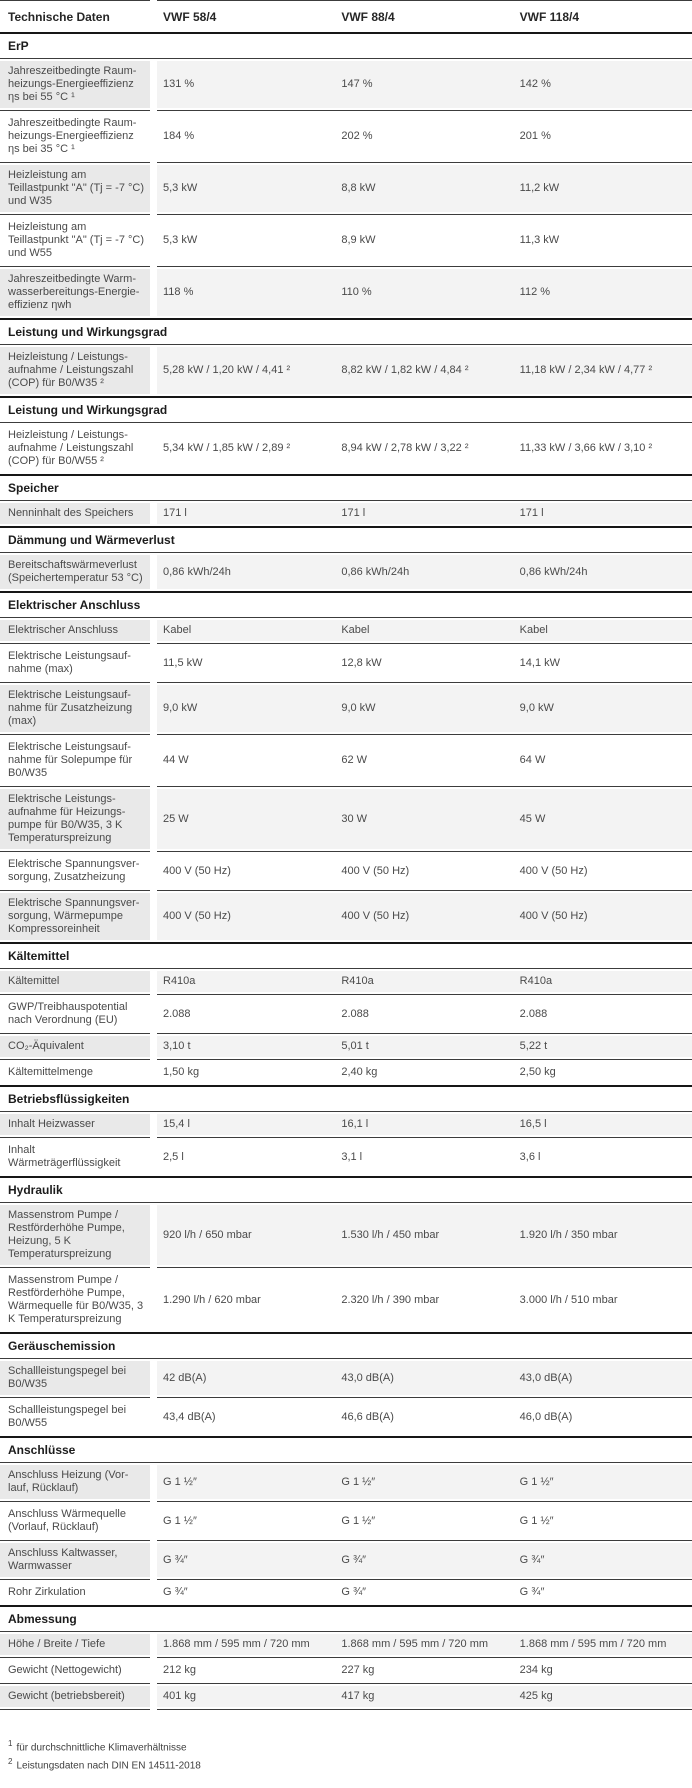  What do you see at coordinates (350, 1764) in the screenshot?
I see `footnote-2: 2 Leistungsdaten nach DIN EN 14511-2018` at bounding box center [350, 1764].